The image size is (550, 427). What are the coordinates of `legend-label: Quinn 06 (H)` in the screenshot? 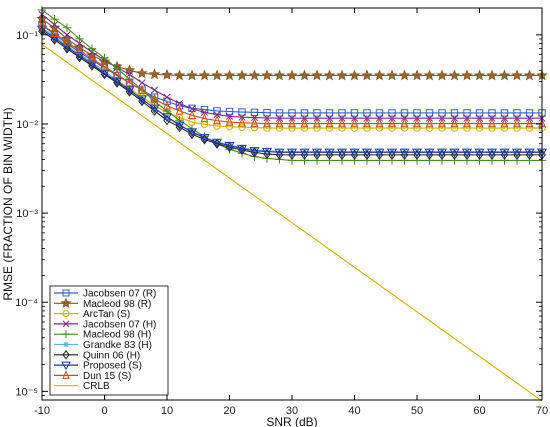 It's located at (111, 355).